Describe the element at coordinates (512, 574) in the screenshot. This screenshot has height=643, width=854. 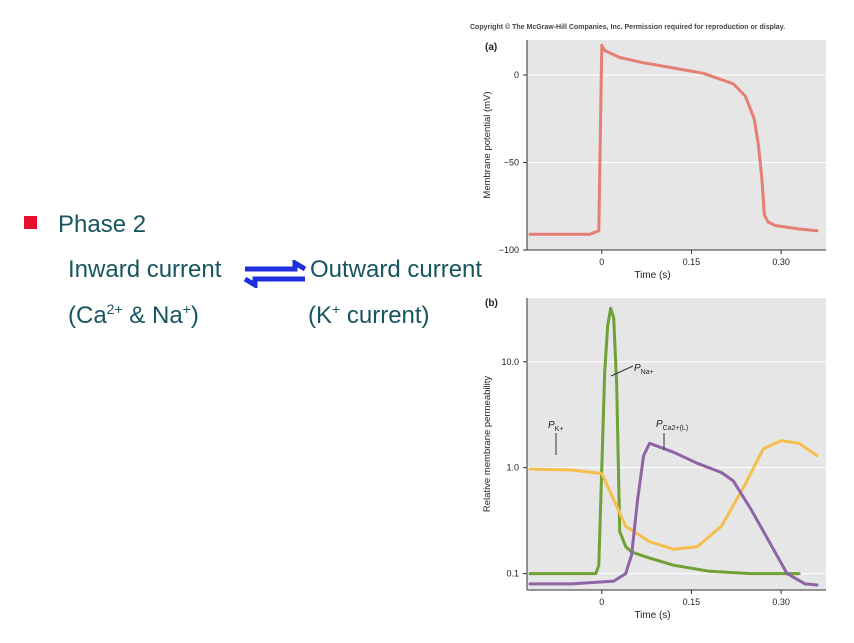
I see `y-tick-label: 0.1` at that location.